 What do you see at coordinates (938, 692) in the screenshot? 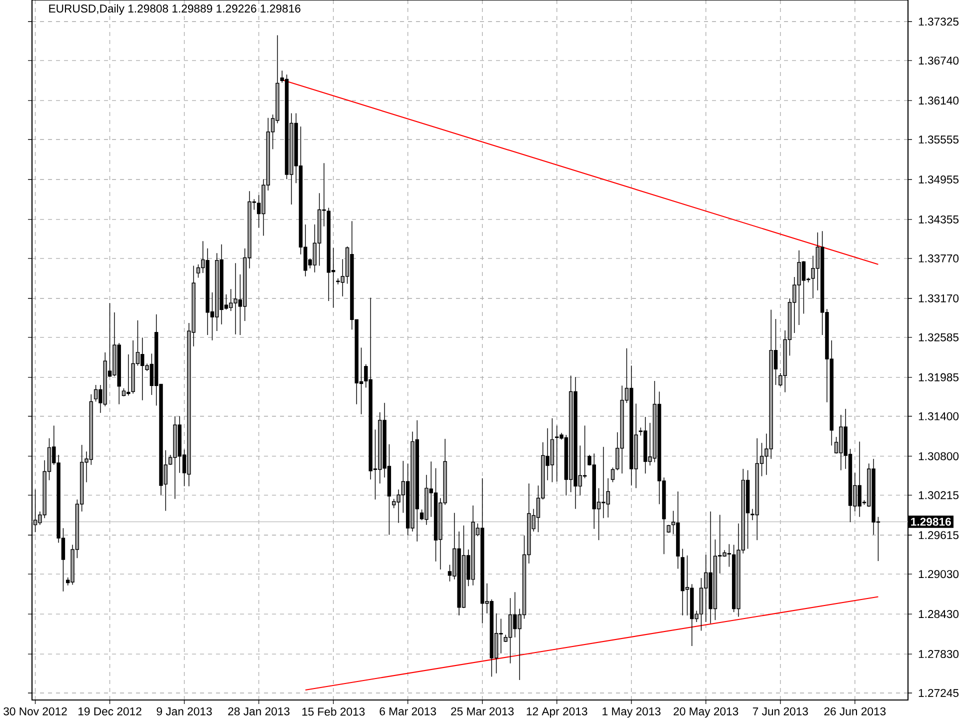
I see `y-tick-label: 1.27245` at bounding box center [938, 692].